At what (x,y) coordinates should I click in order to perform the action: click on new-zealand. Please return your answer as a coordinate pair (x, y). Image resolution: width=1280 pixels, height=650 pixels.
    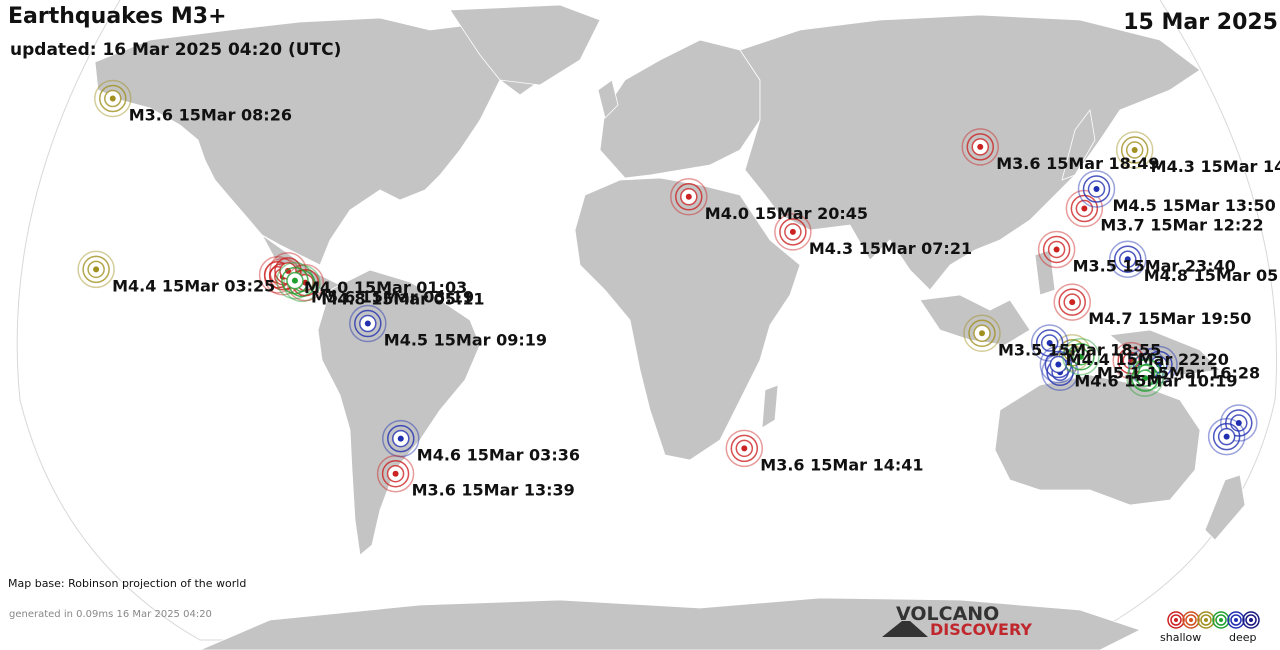
    Looking at the image, I should click on (1225, 507).